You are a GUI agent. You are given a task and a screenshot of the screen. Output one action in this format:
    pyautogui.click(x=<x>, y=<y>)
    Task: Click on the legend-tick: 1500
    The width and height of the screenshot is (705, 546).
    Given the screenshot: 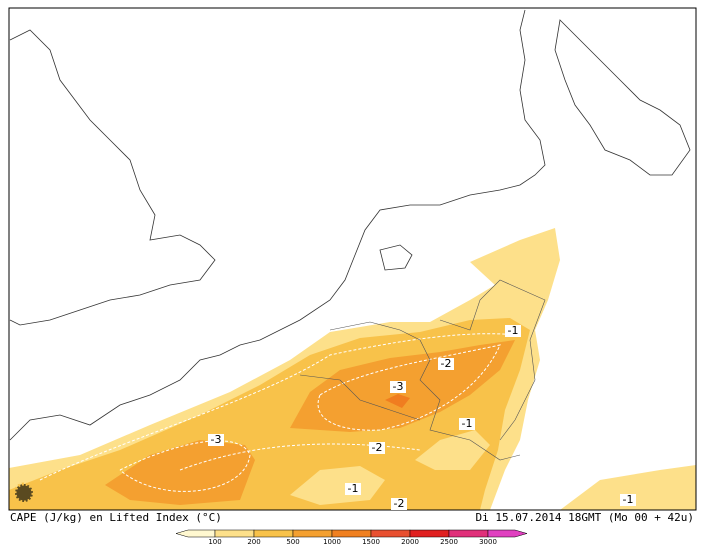 What is the action you would take?
    pyautogui.click(x=371, y=542)
    